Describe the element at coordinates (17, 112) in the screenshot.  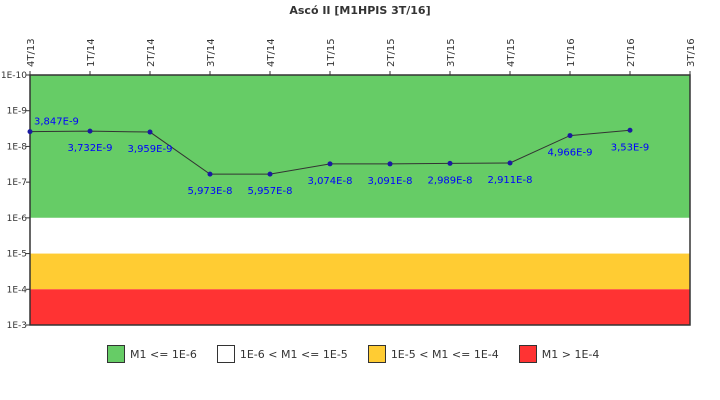
I see `y-tick-label: 1E-9` at that location.